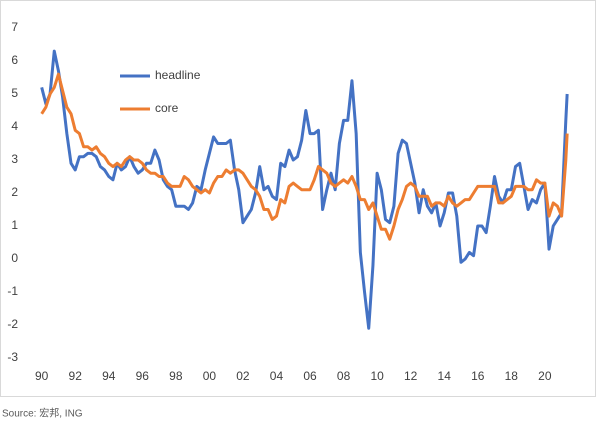 The image size is (596, 426). I want to click on legend-label: core, so click(167, 108).